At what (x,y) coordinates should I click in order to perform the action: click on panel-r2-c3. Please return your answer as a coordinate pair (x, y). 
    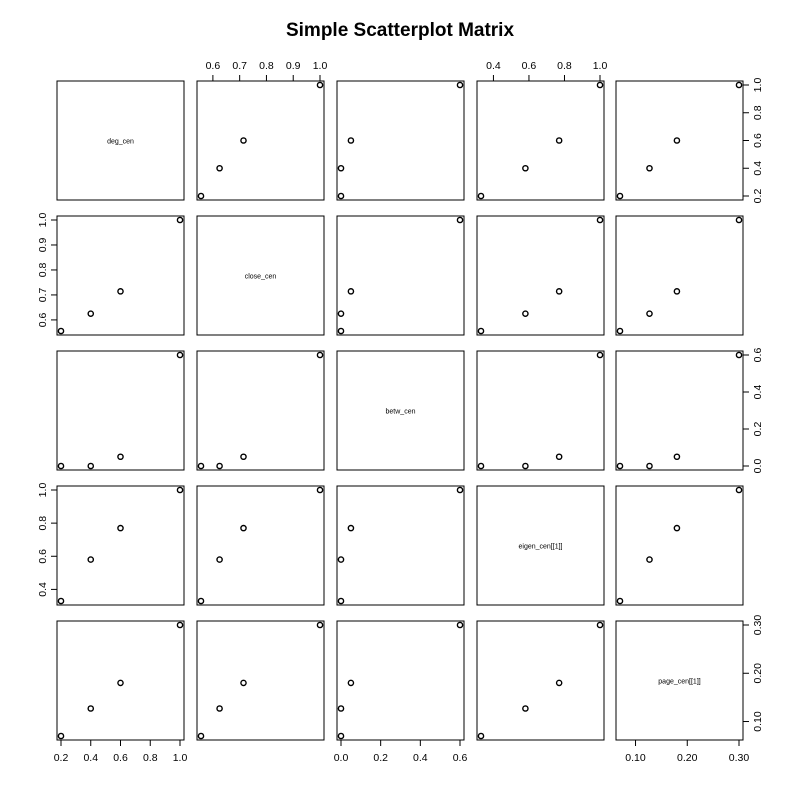
    Looking at the image, I should click on (540, 410).